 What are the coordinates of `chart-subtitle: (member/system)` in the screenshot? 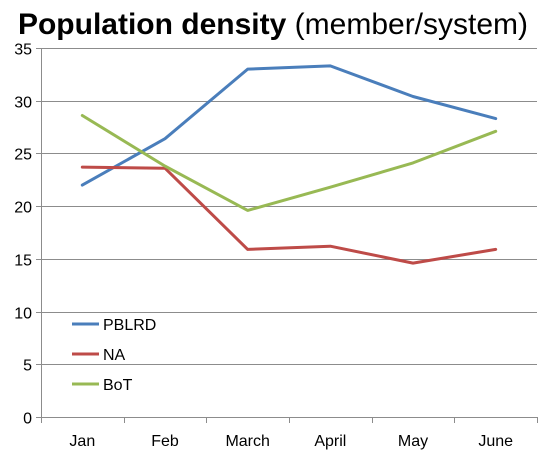 It's located at (411, 24).